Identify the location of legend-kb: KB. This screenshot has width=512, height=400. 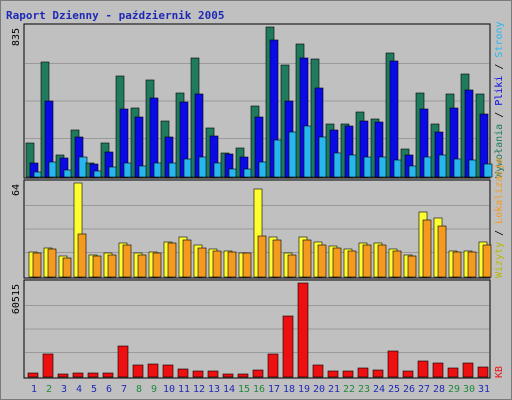
(499, 372).